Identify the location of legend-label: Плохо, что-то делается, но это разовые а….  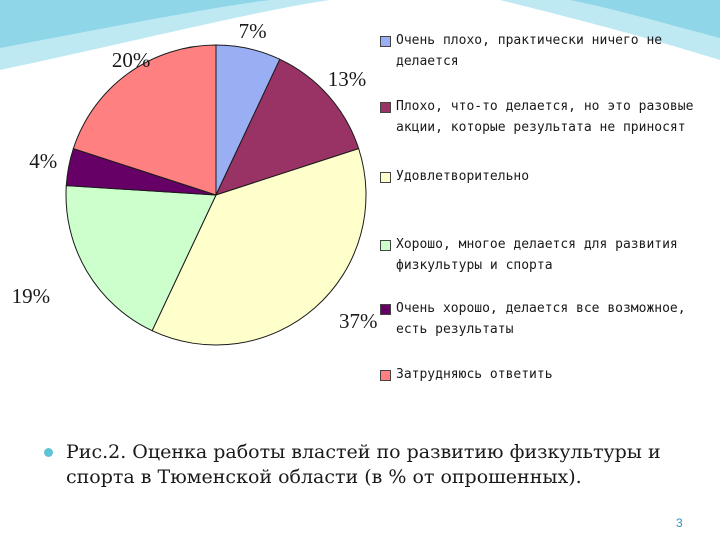
(545, 117).